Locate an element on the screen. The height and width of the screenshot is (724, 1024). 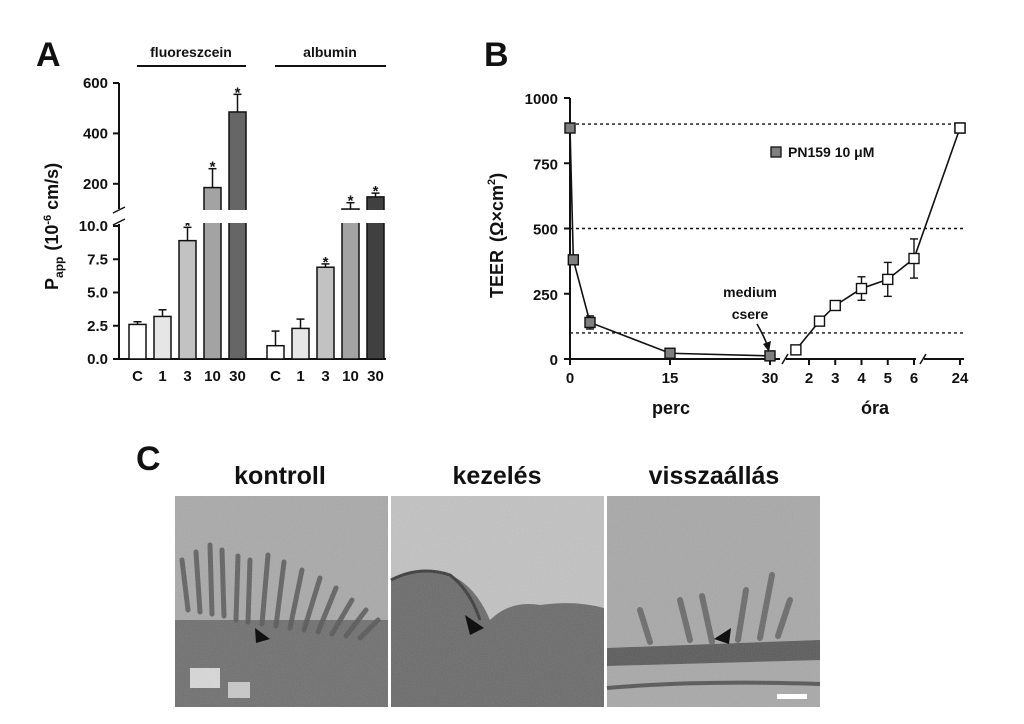
scale-bar is located at coordinates (792, 696).